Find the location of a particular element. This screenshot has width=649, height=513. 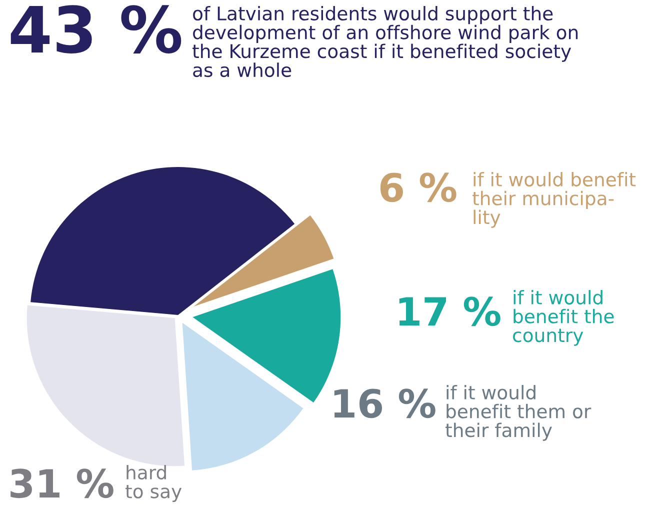

data-label: 31 % is located at coordinates (62, 483).